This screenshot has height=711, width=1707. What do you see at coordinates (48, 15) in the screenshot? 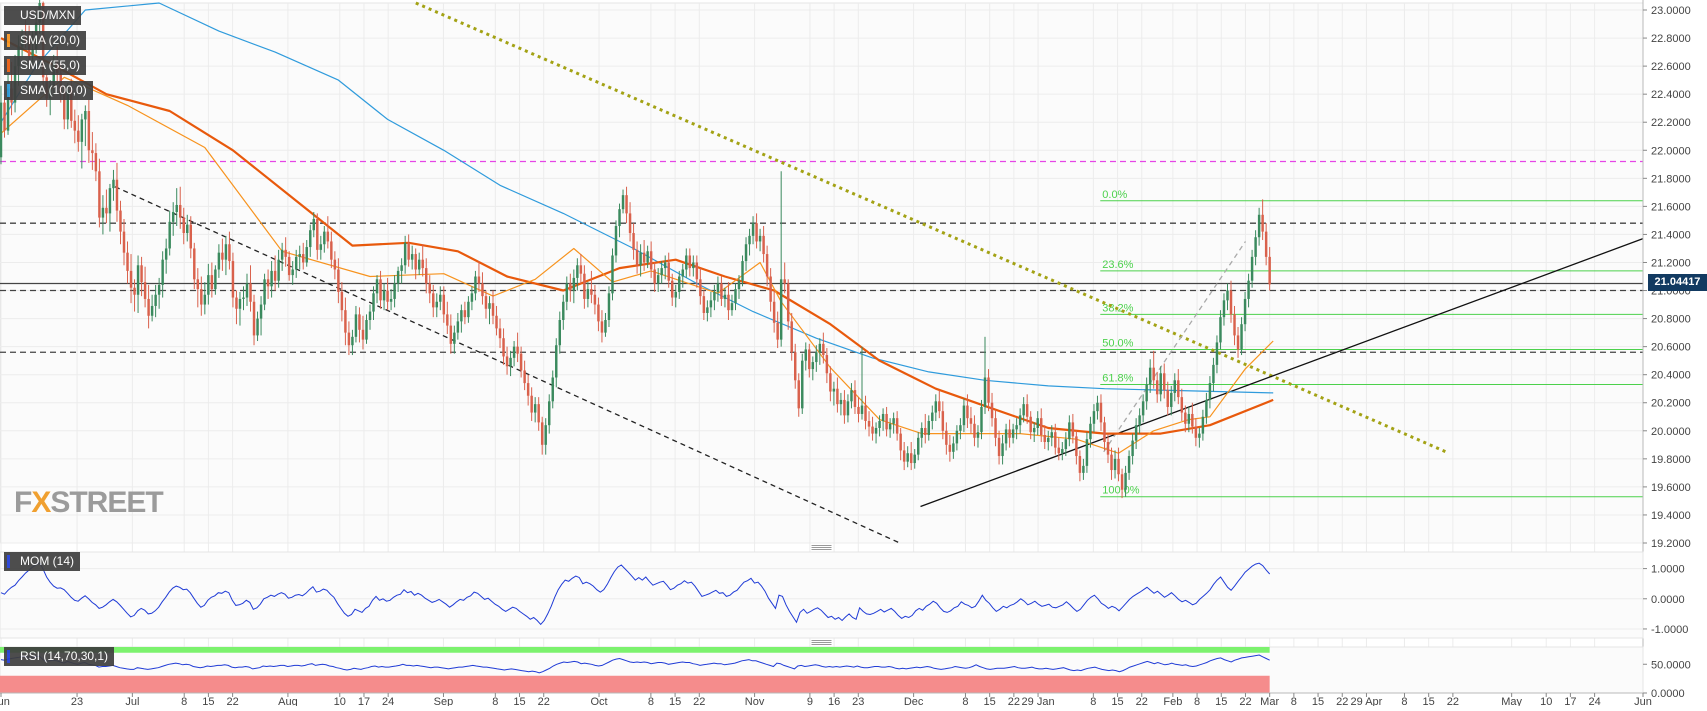
I see `legend-symbol-label: USD/MXN` at bounding box center [48, 15].